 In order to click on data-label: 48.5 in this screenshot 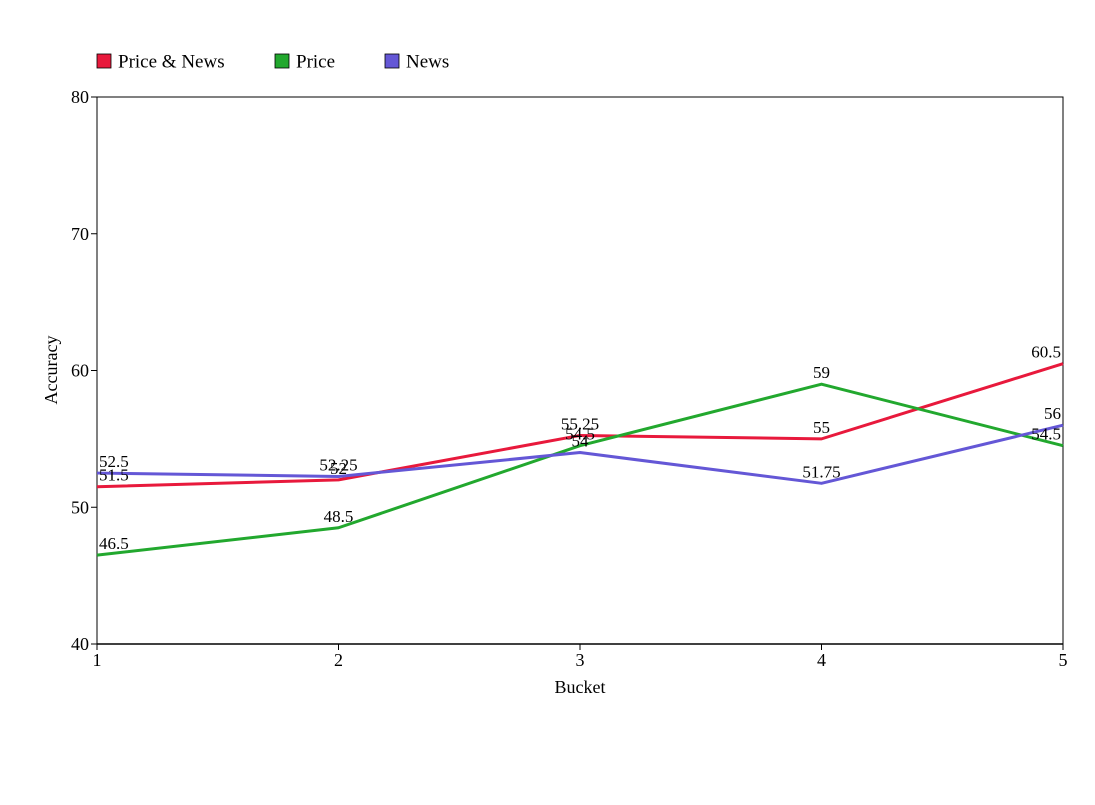, I will do `click(339, 516)`.